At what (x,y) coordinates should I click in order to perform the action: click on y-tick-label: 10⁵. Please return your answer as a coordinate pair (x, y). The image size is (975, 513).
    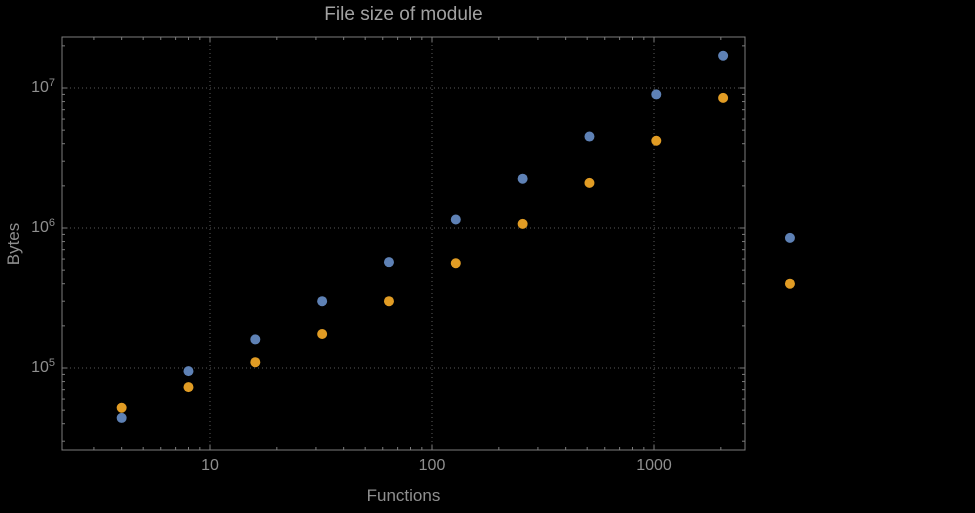
    Looking at the image, I should click on (43, 366).